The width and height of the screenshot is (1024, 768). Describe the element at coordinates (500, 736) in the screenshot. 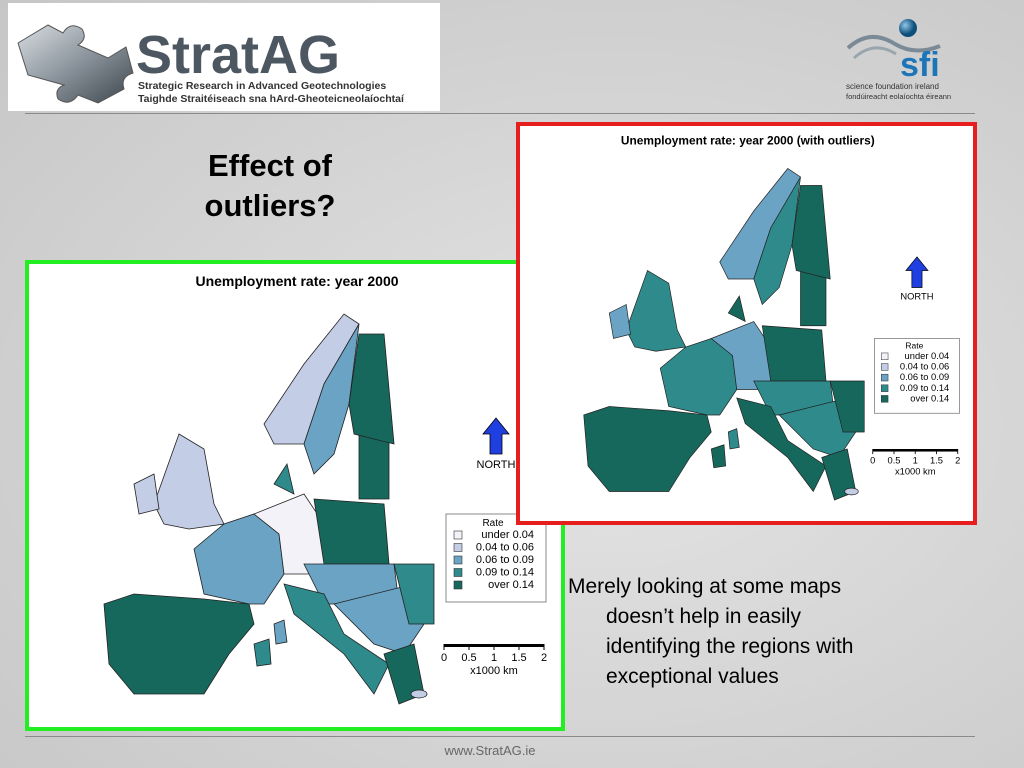

I see `footer-rule` at that location.